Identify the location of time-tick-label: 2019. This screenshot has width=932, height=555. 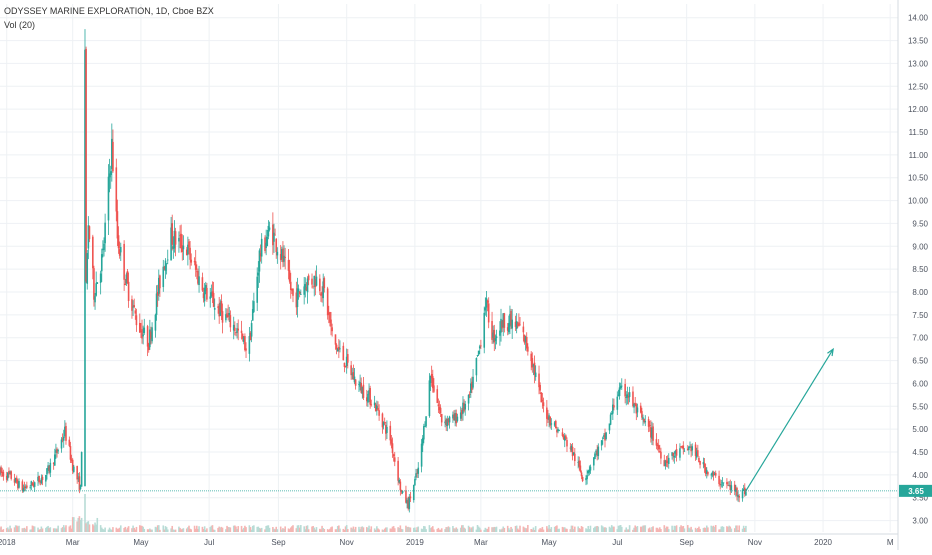
(415, 542).